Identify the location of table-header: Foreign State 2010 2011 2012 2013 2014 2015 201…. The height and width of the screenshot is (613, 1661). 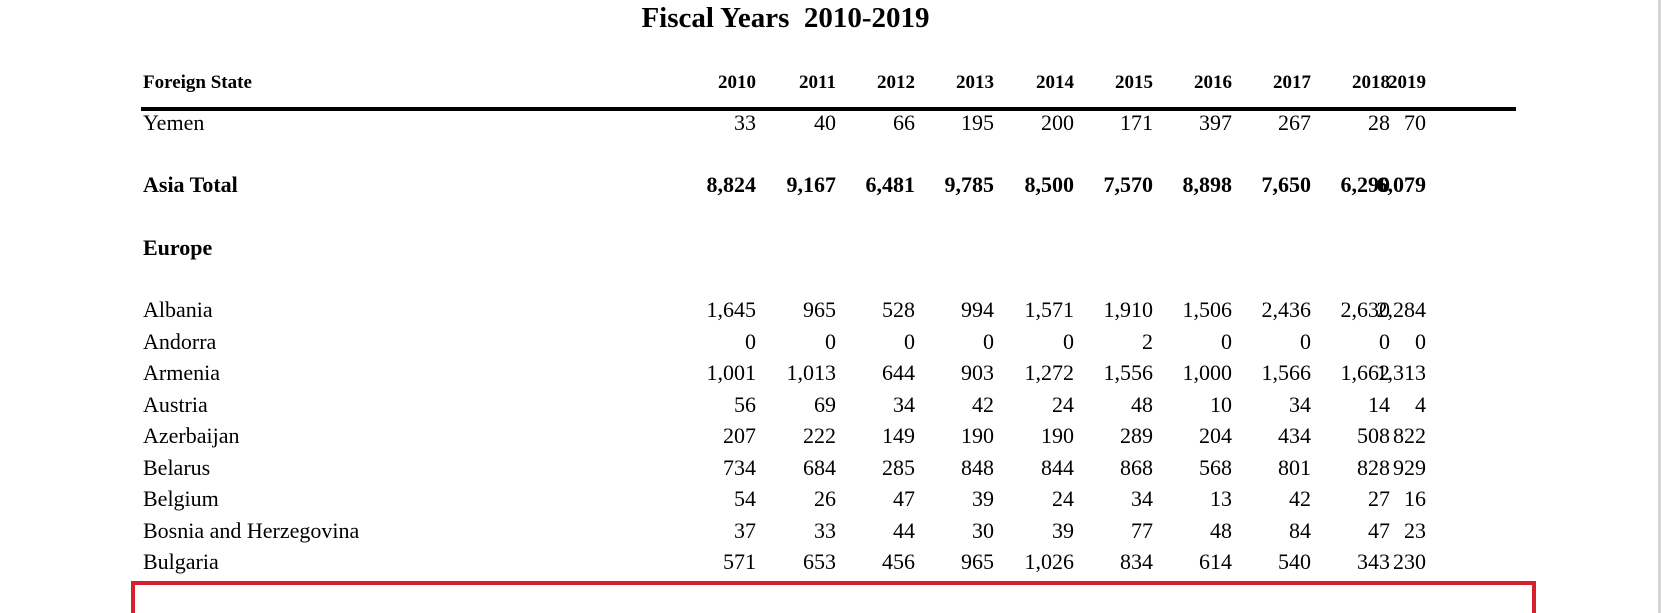
(829, 87).